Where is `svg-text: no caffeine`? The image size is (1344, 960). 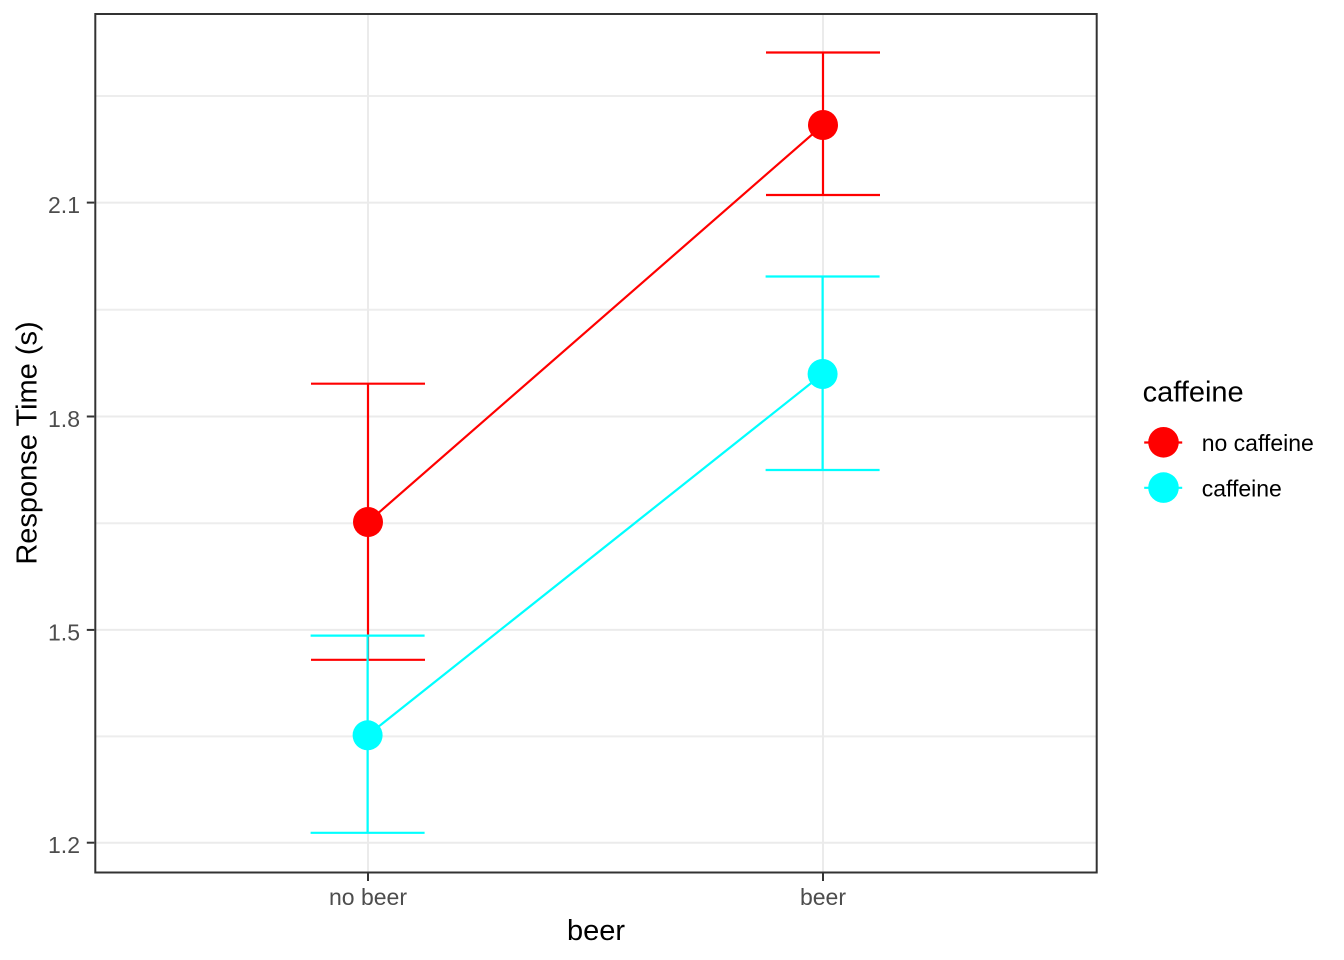
svg-text: no caffeine is located at coordinates (1258, 443).